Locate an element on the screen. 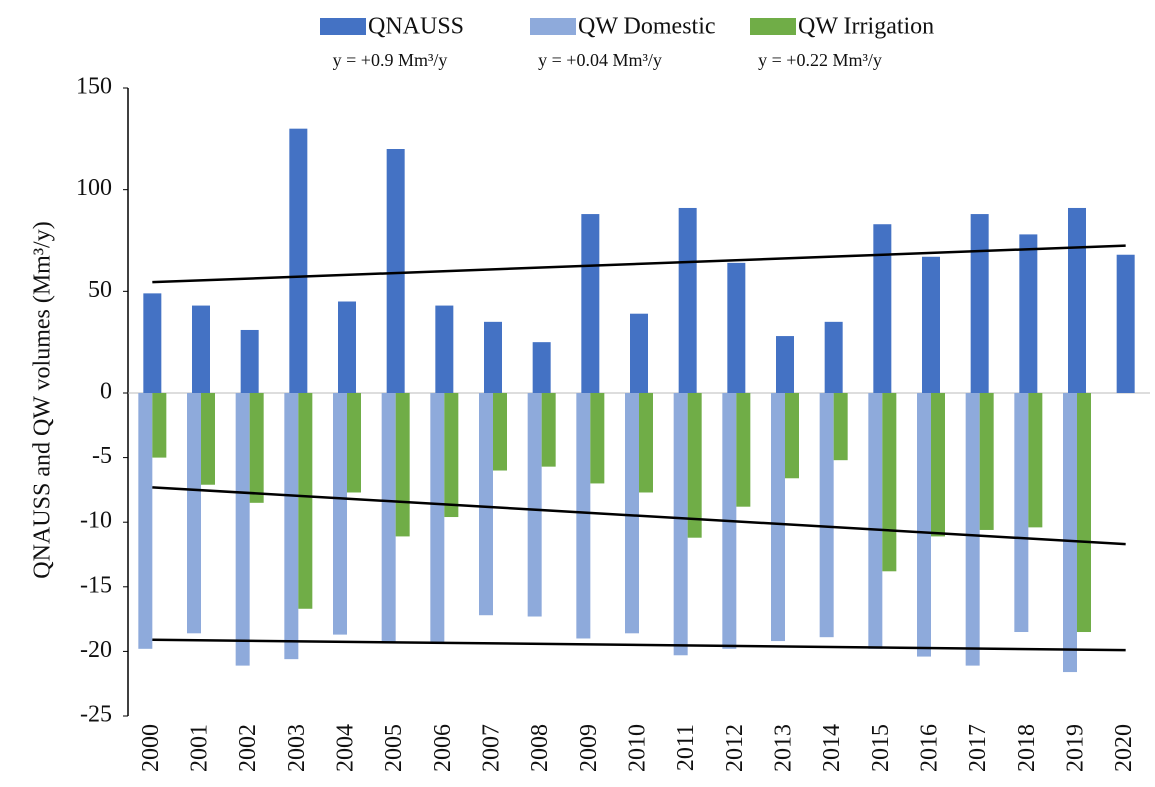 The width and height of the screenshot is (1155, 787). trend-label: y = +0.04 Mm³/y is located at coordinates (600, 60).